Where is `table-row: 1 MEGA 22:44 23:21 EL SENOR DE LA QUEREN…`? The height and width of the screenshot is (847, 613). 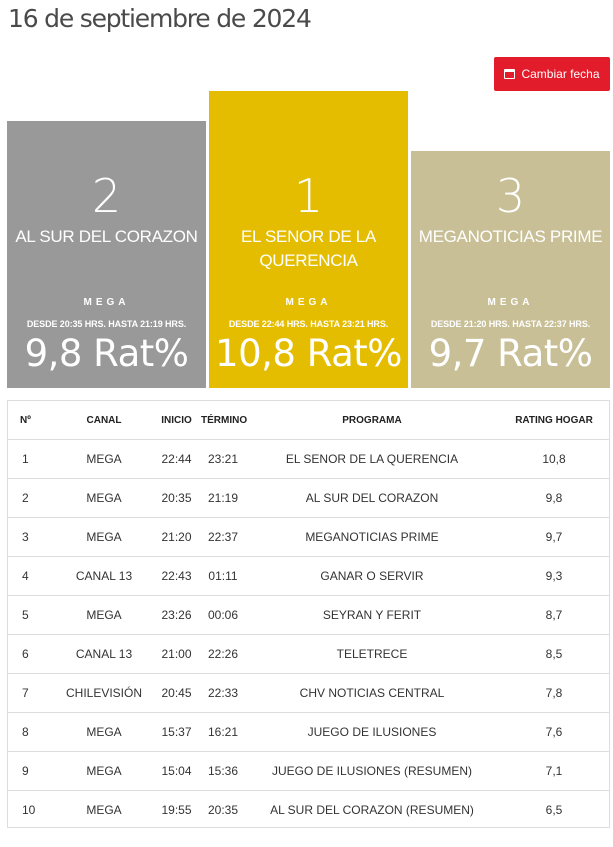
table-row: 1 MEGA 22:44 23:21 EL SENOR DE LA QUEREN… is located at coordinates (308, 459).